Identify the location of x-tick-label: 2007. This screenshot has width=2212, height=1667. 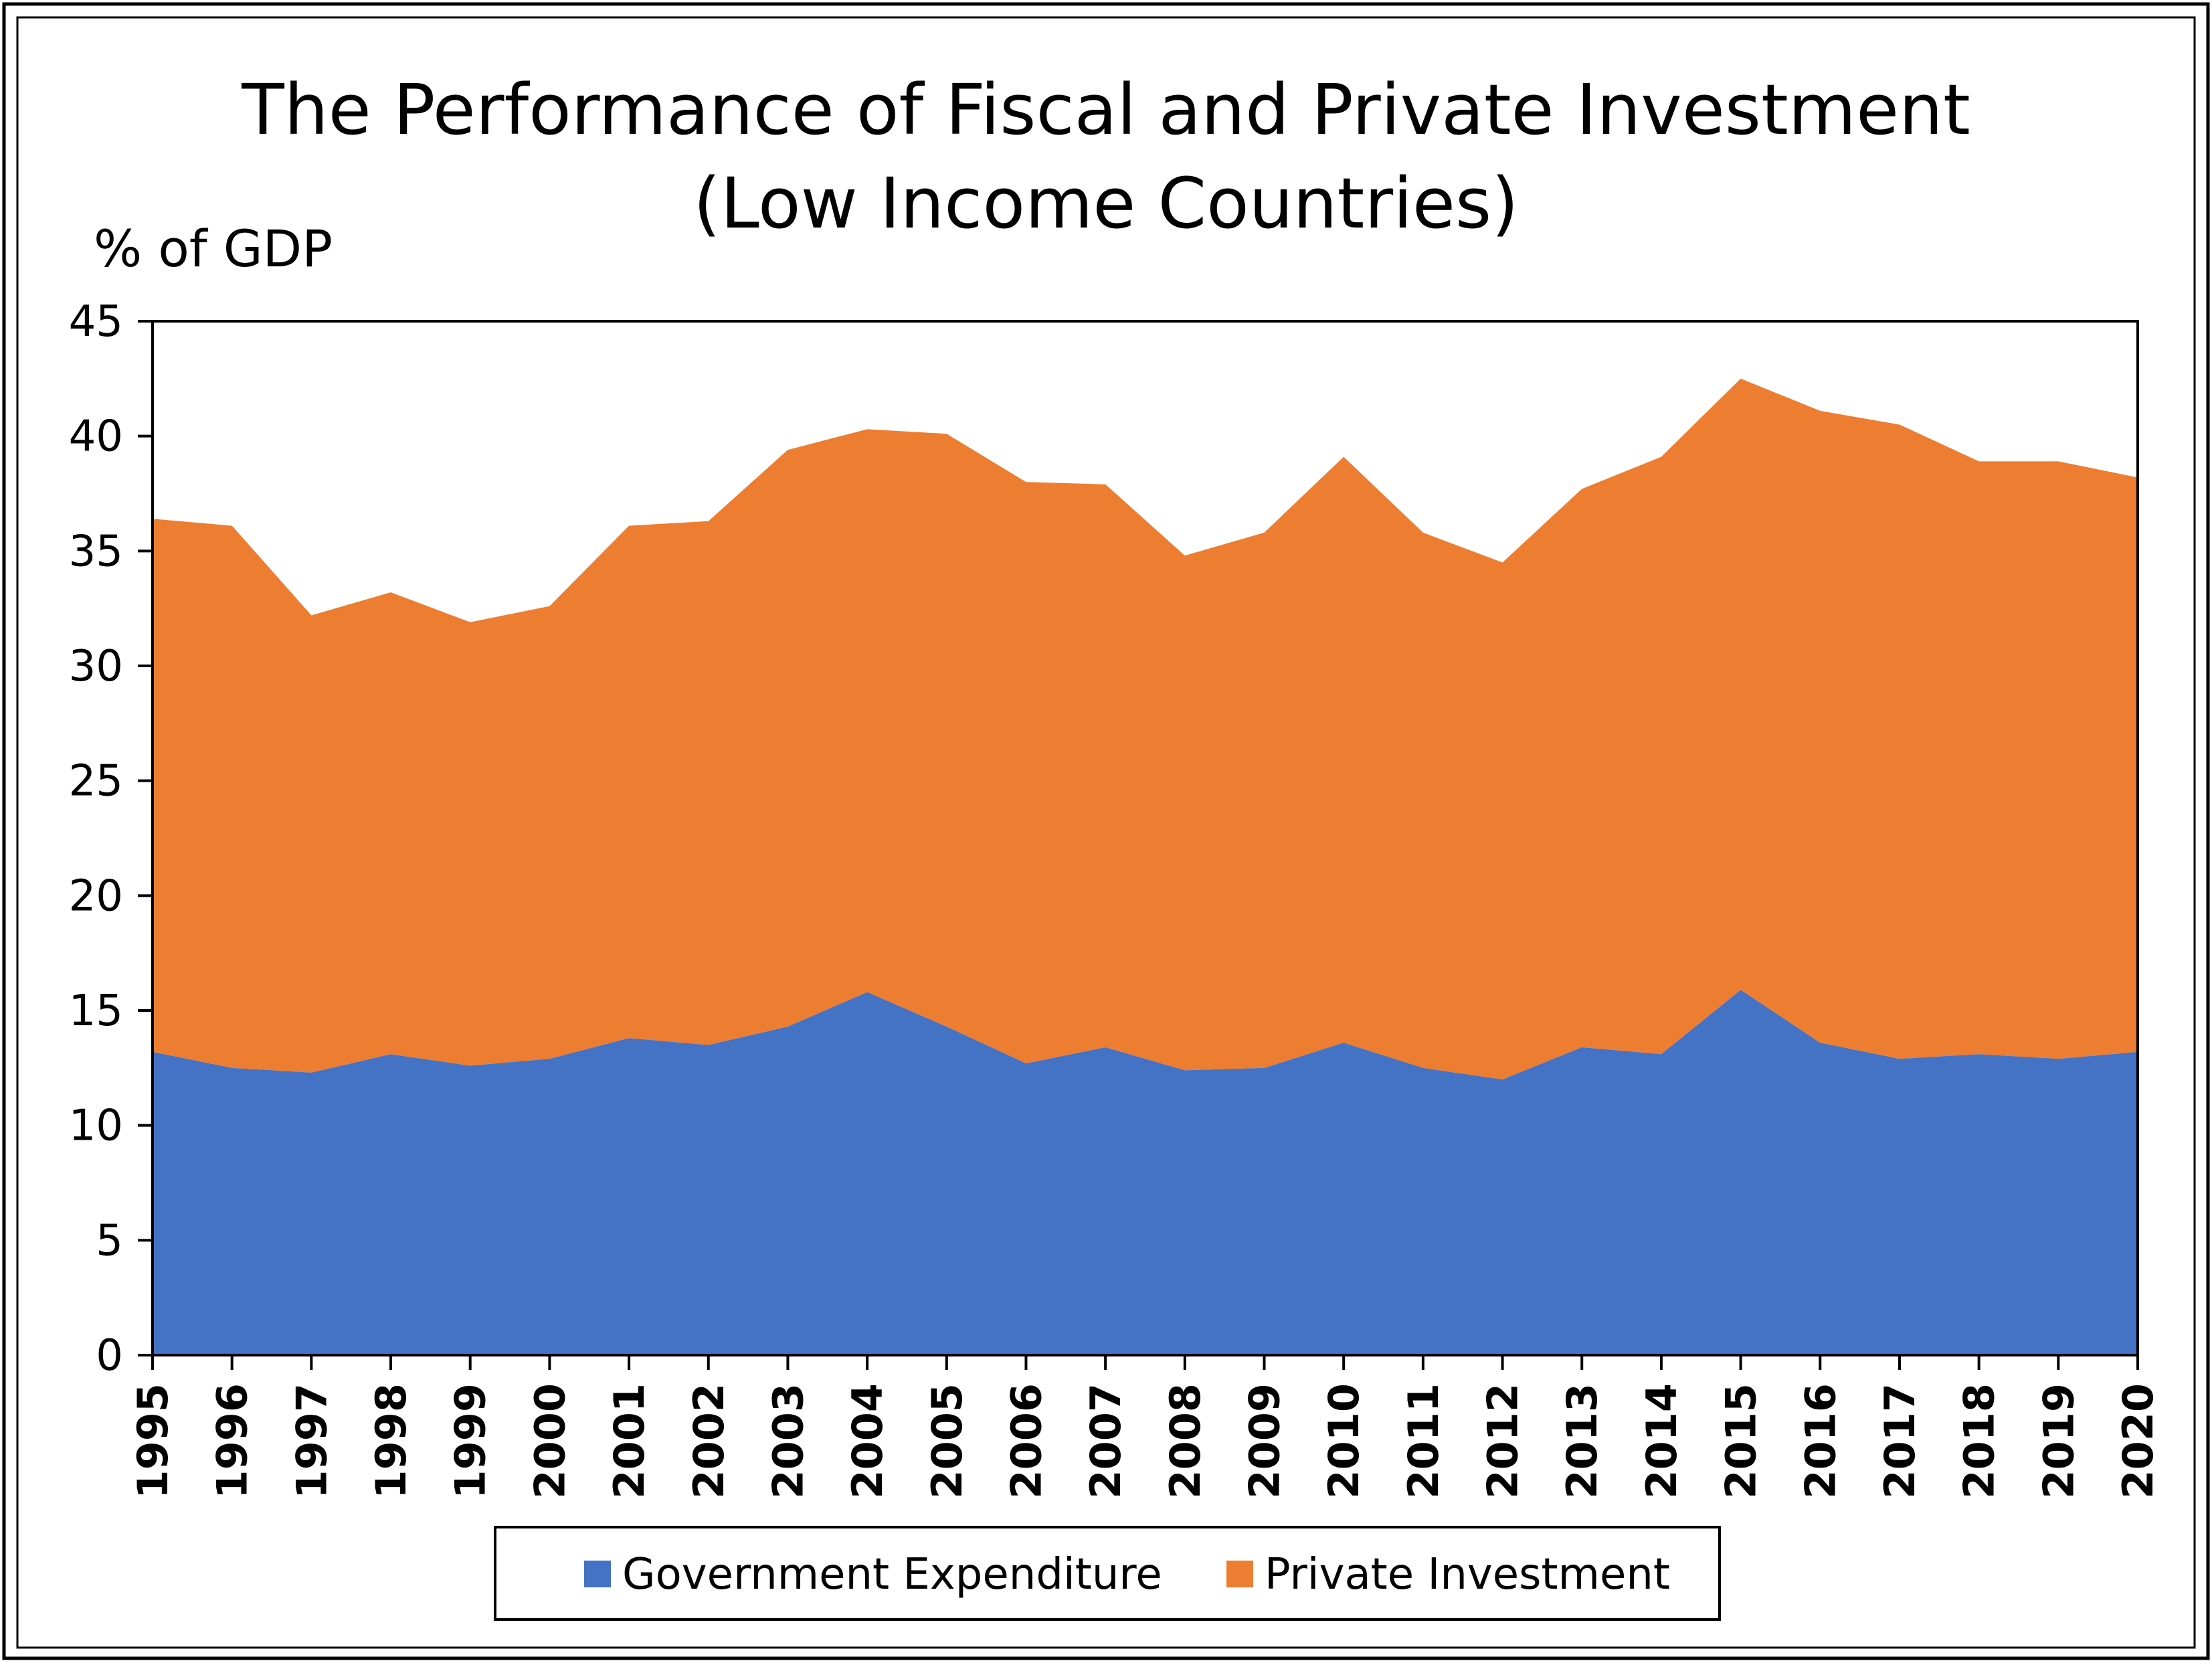
(1105, 1441).